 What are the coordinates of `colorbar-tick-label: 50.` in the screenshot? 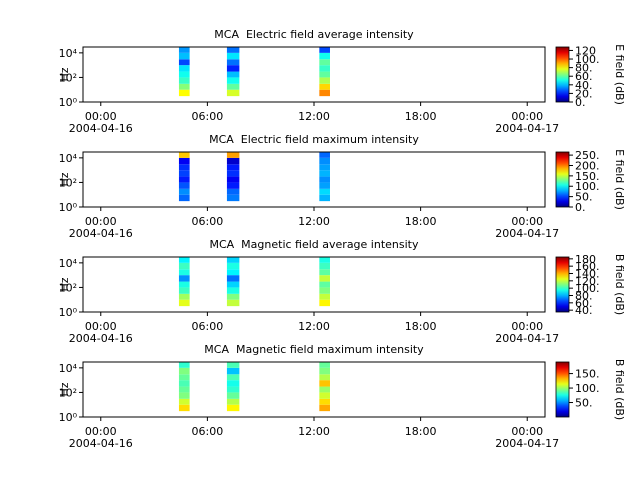 It's located at (584, 403).